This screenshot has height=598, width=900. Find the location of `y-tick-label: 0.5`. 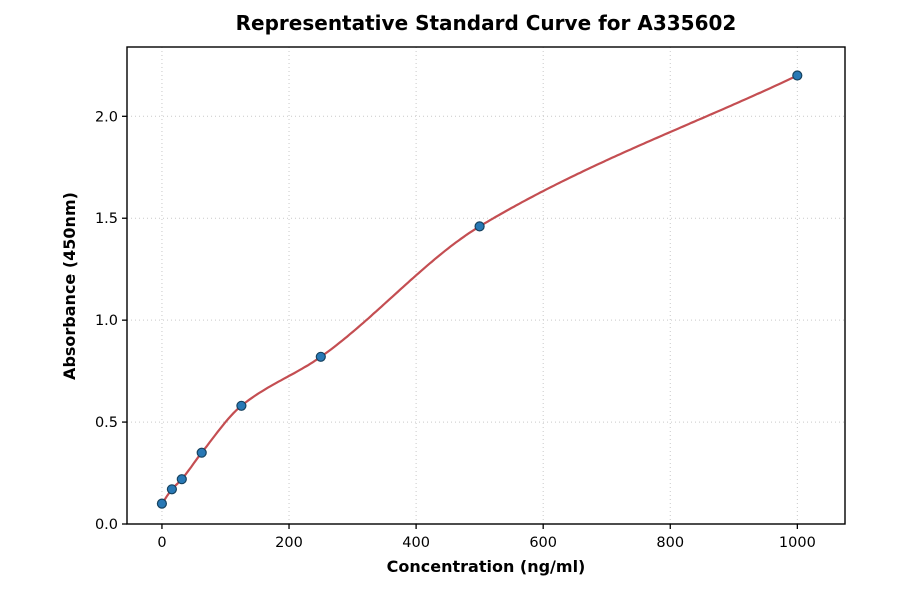

y-tick-label: 0.5 is located at coordinates (106, 423).